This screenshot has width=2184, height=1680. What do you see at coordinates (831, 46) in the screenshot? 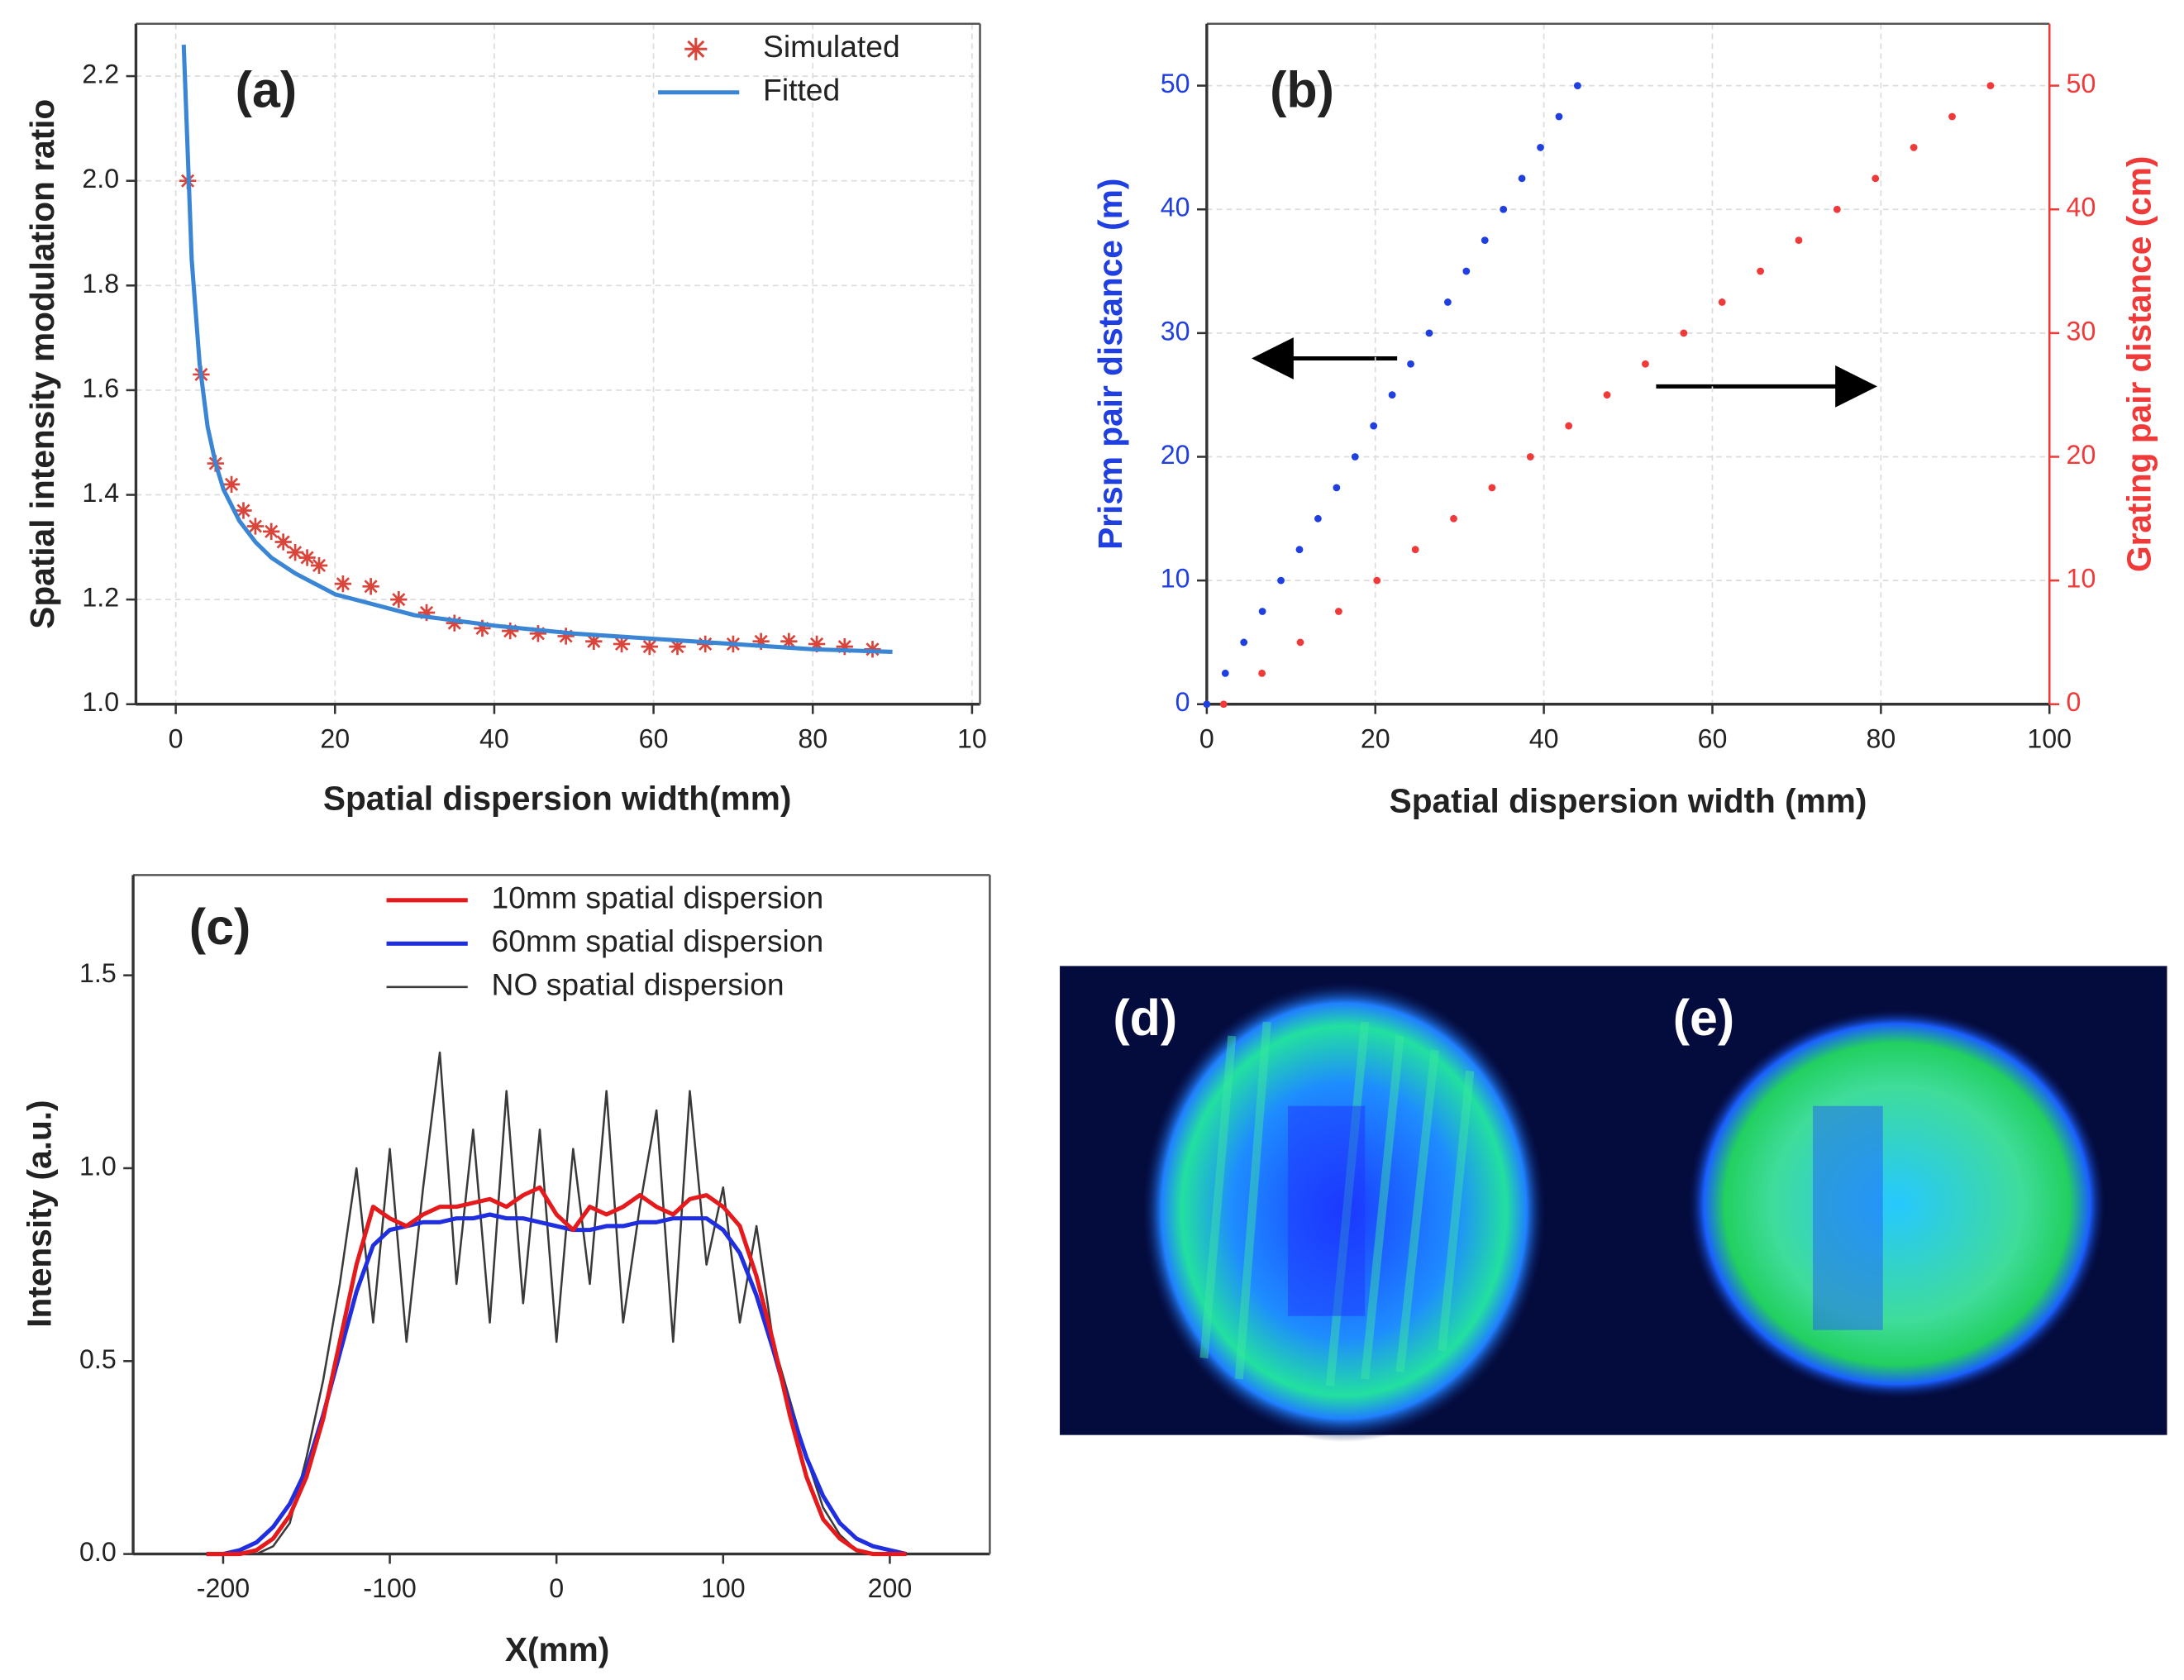
I see `legend-label: Simulated` at bounding box center [831, 46].